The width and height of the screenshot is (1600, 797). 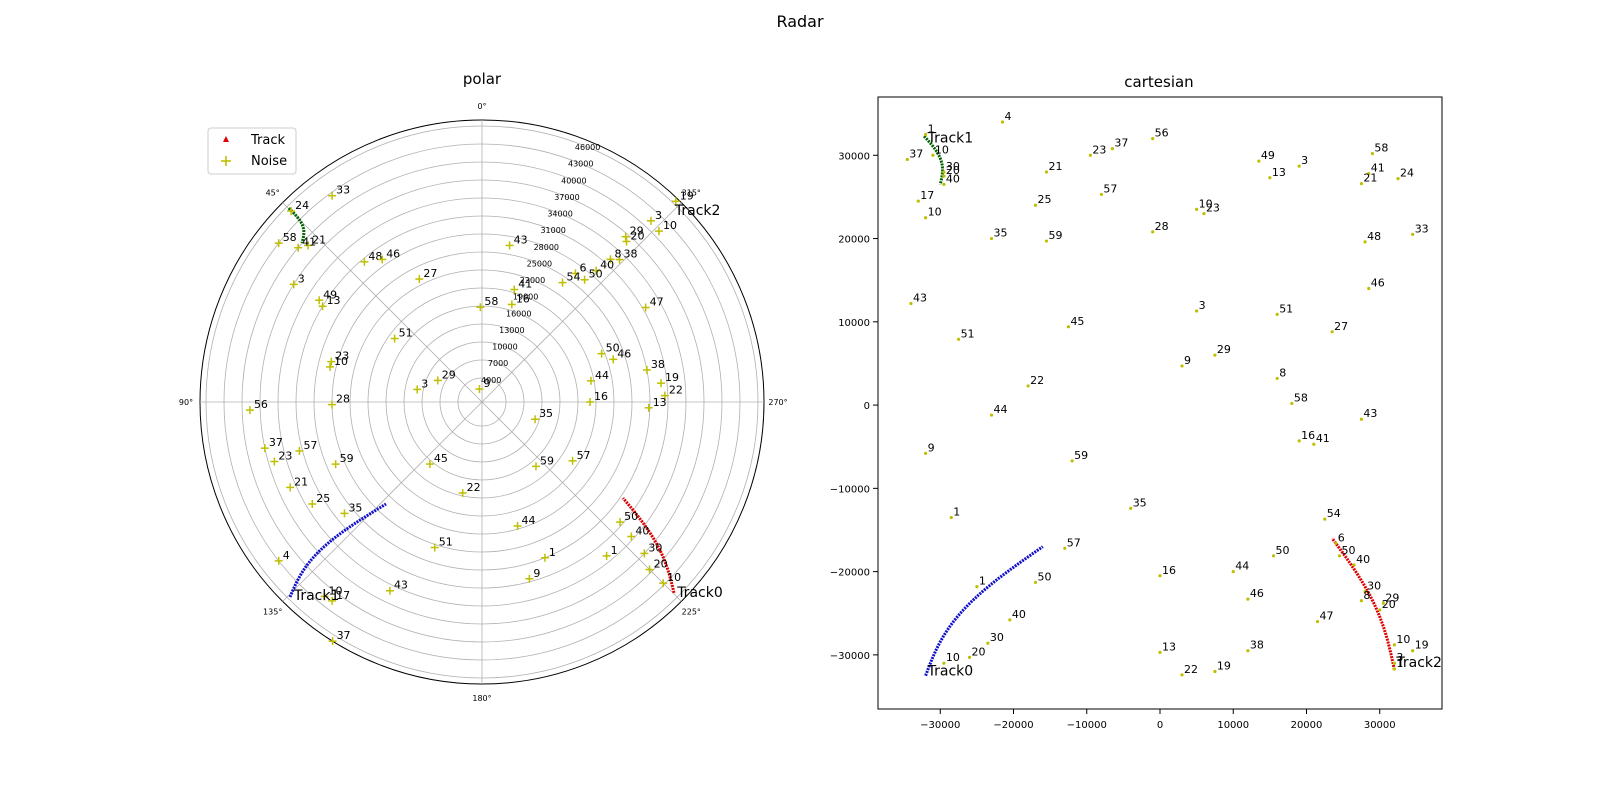 I want to click on polar-noise-label: 23, so click(x=342, y=356).